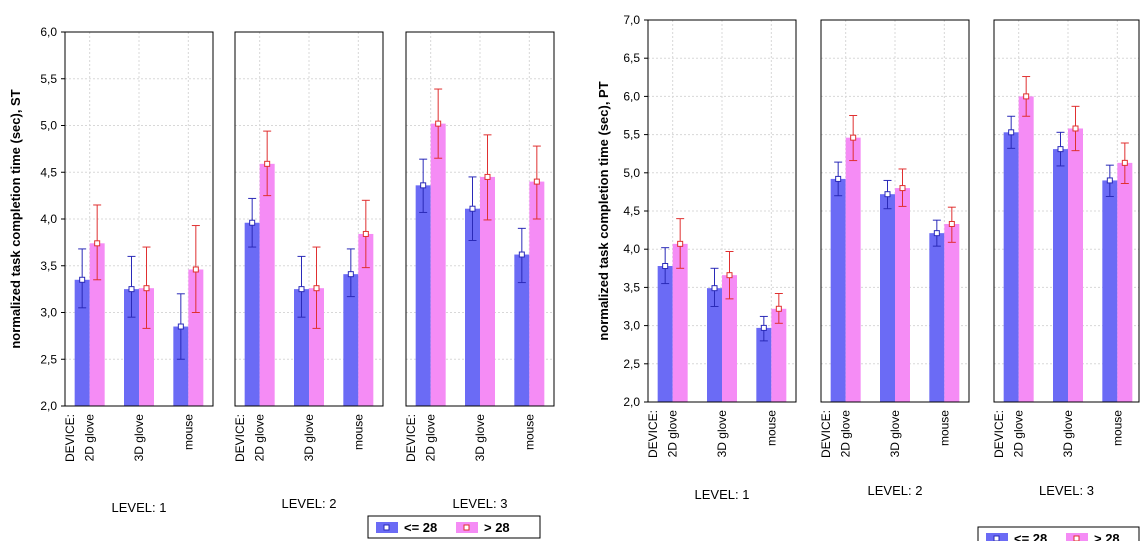 The width and height of the screenshot is (1140, 546). Describe the element at coordinates (48, 359) in the screenshot. I see `y-tick-label: 2,5` at that location.